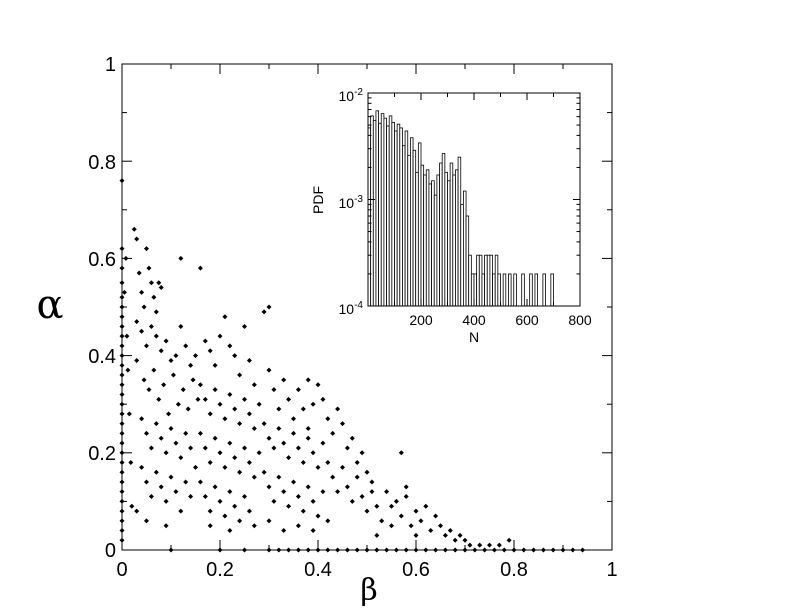 This screenshot has width=792, height=612. Describe the element at coordinates (421, 320) in the screenshot. I see `inset-x-tick-label: 200` at that location.